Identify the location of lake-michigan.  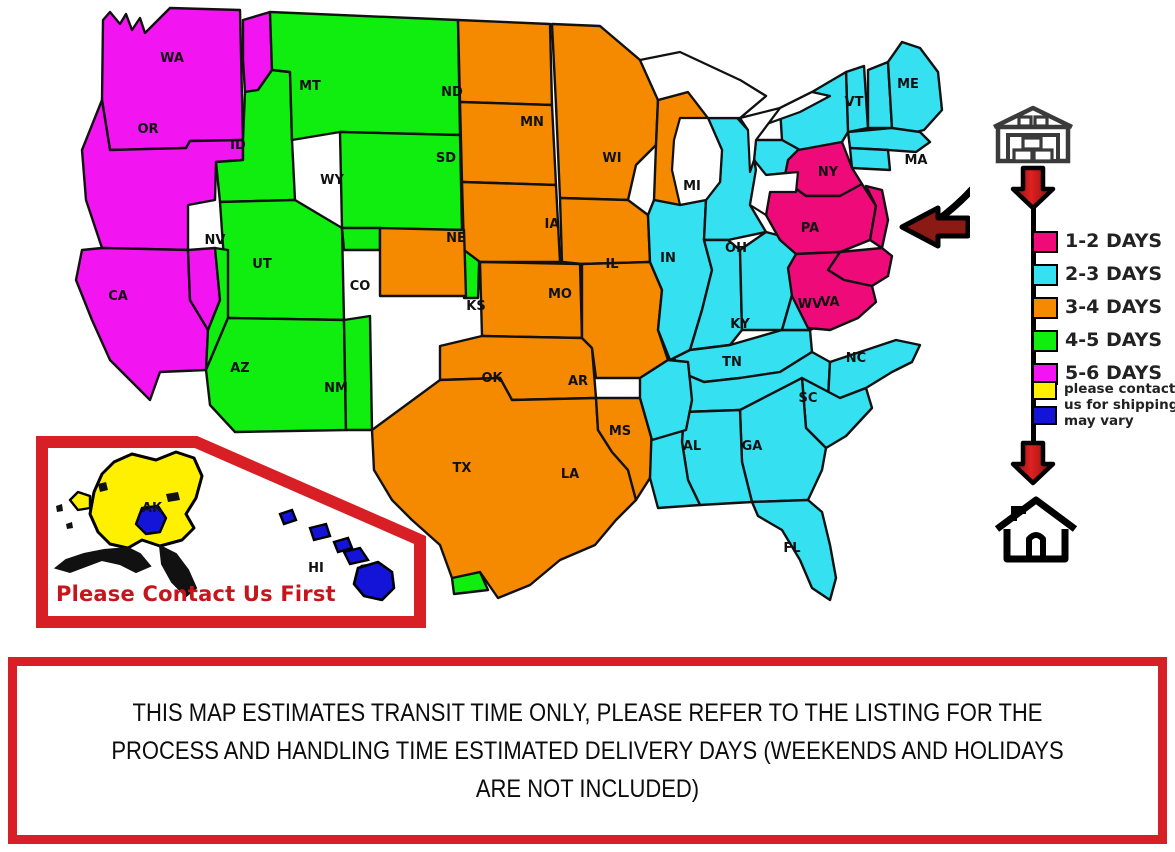
(697, 161).